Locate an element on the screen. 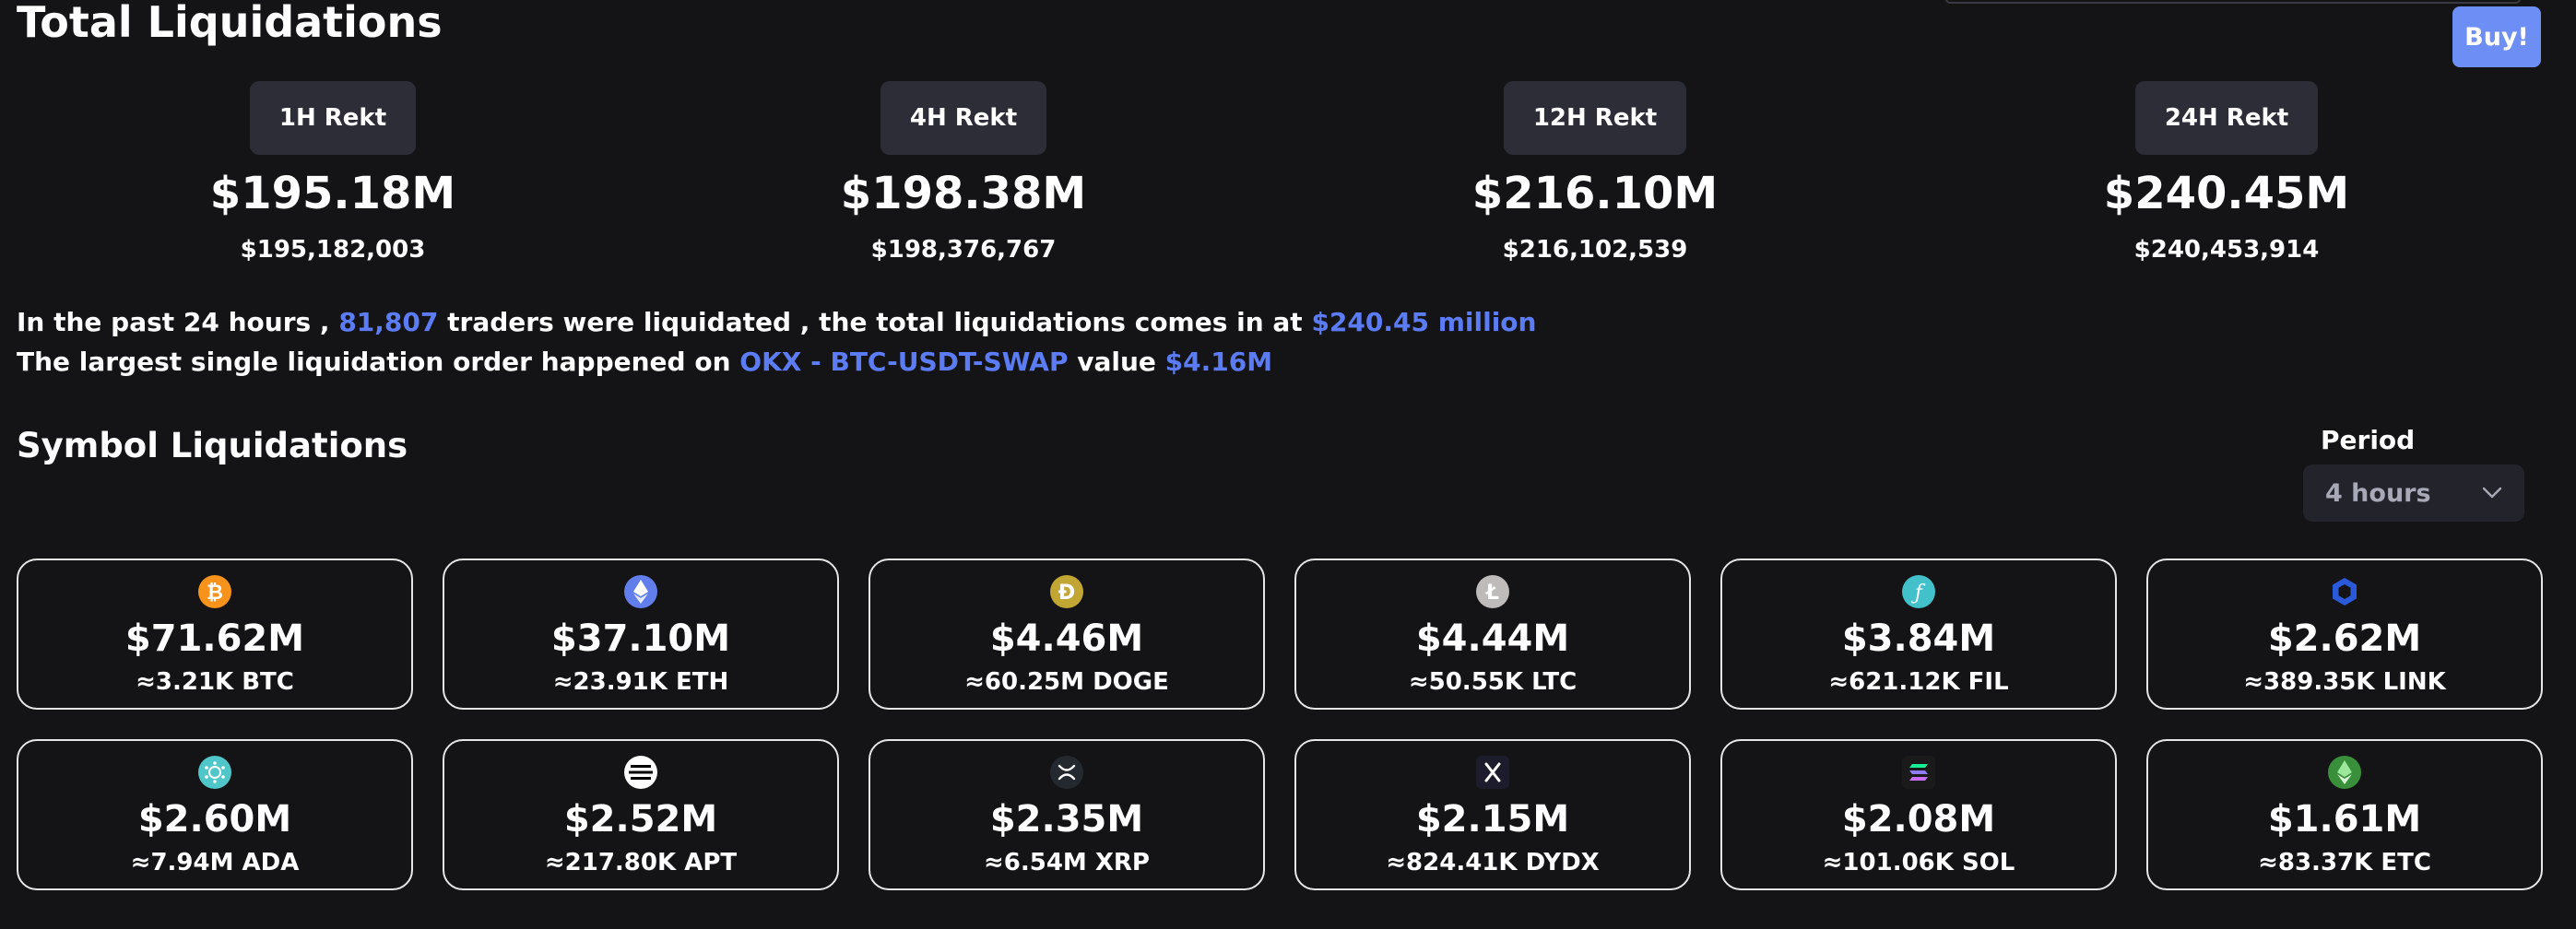 This screenshot has height=929, width=2576. buy-button: Buy! is located at coordinates (2496, 36).